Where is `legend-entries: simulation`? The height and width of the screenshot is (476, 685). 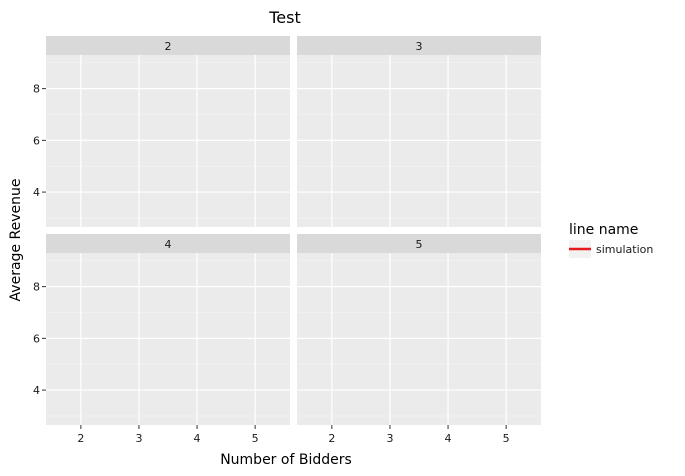
legend-entries: simulation is located at coordinates (611, 249).